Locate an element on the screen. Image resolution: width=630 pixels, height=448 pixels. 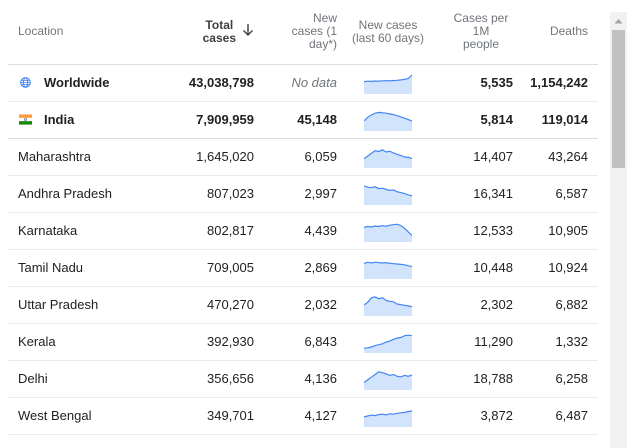
cell-new-cases: 2,869 is located at coordinates (300, 268).